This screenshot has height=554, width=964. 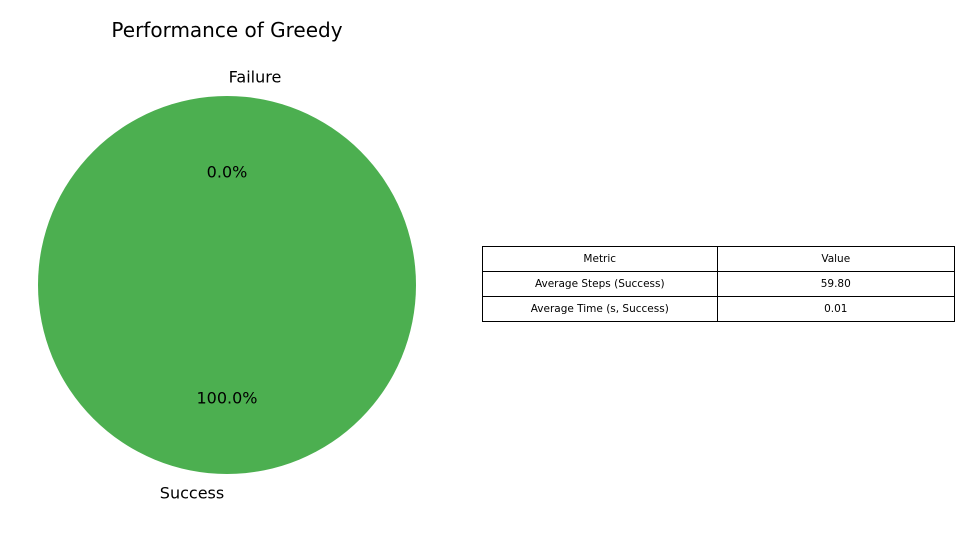 What do you see at coordinates (836, 259) in the screenshot?
I see `table-header-value: Value` at bounding box center [836, 259].